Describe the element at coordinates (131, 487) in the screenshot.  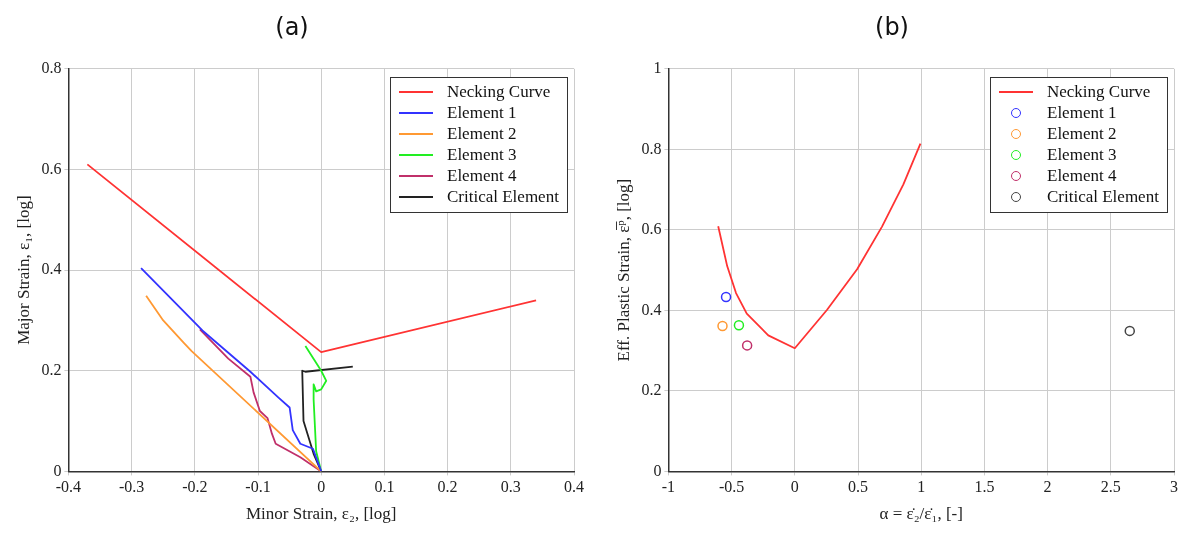
I see `x-tick-label: -0.3` at that location.